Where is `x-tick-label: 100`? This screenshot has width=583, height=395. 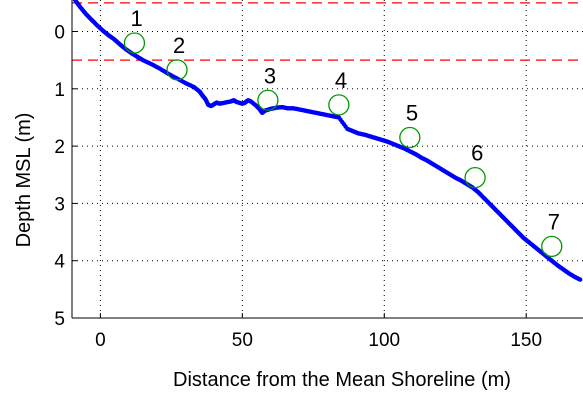
x-tick-label: 100 is located at coordinates (384, 340).